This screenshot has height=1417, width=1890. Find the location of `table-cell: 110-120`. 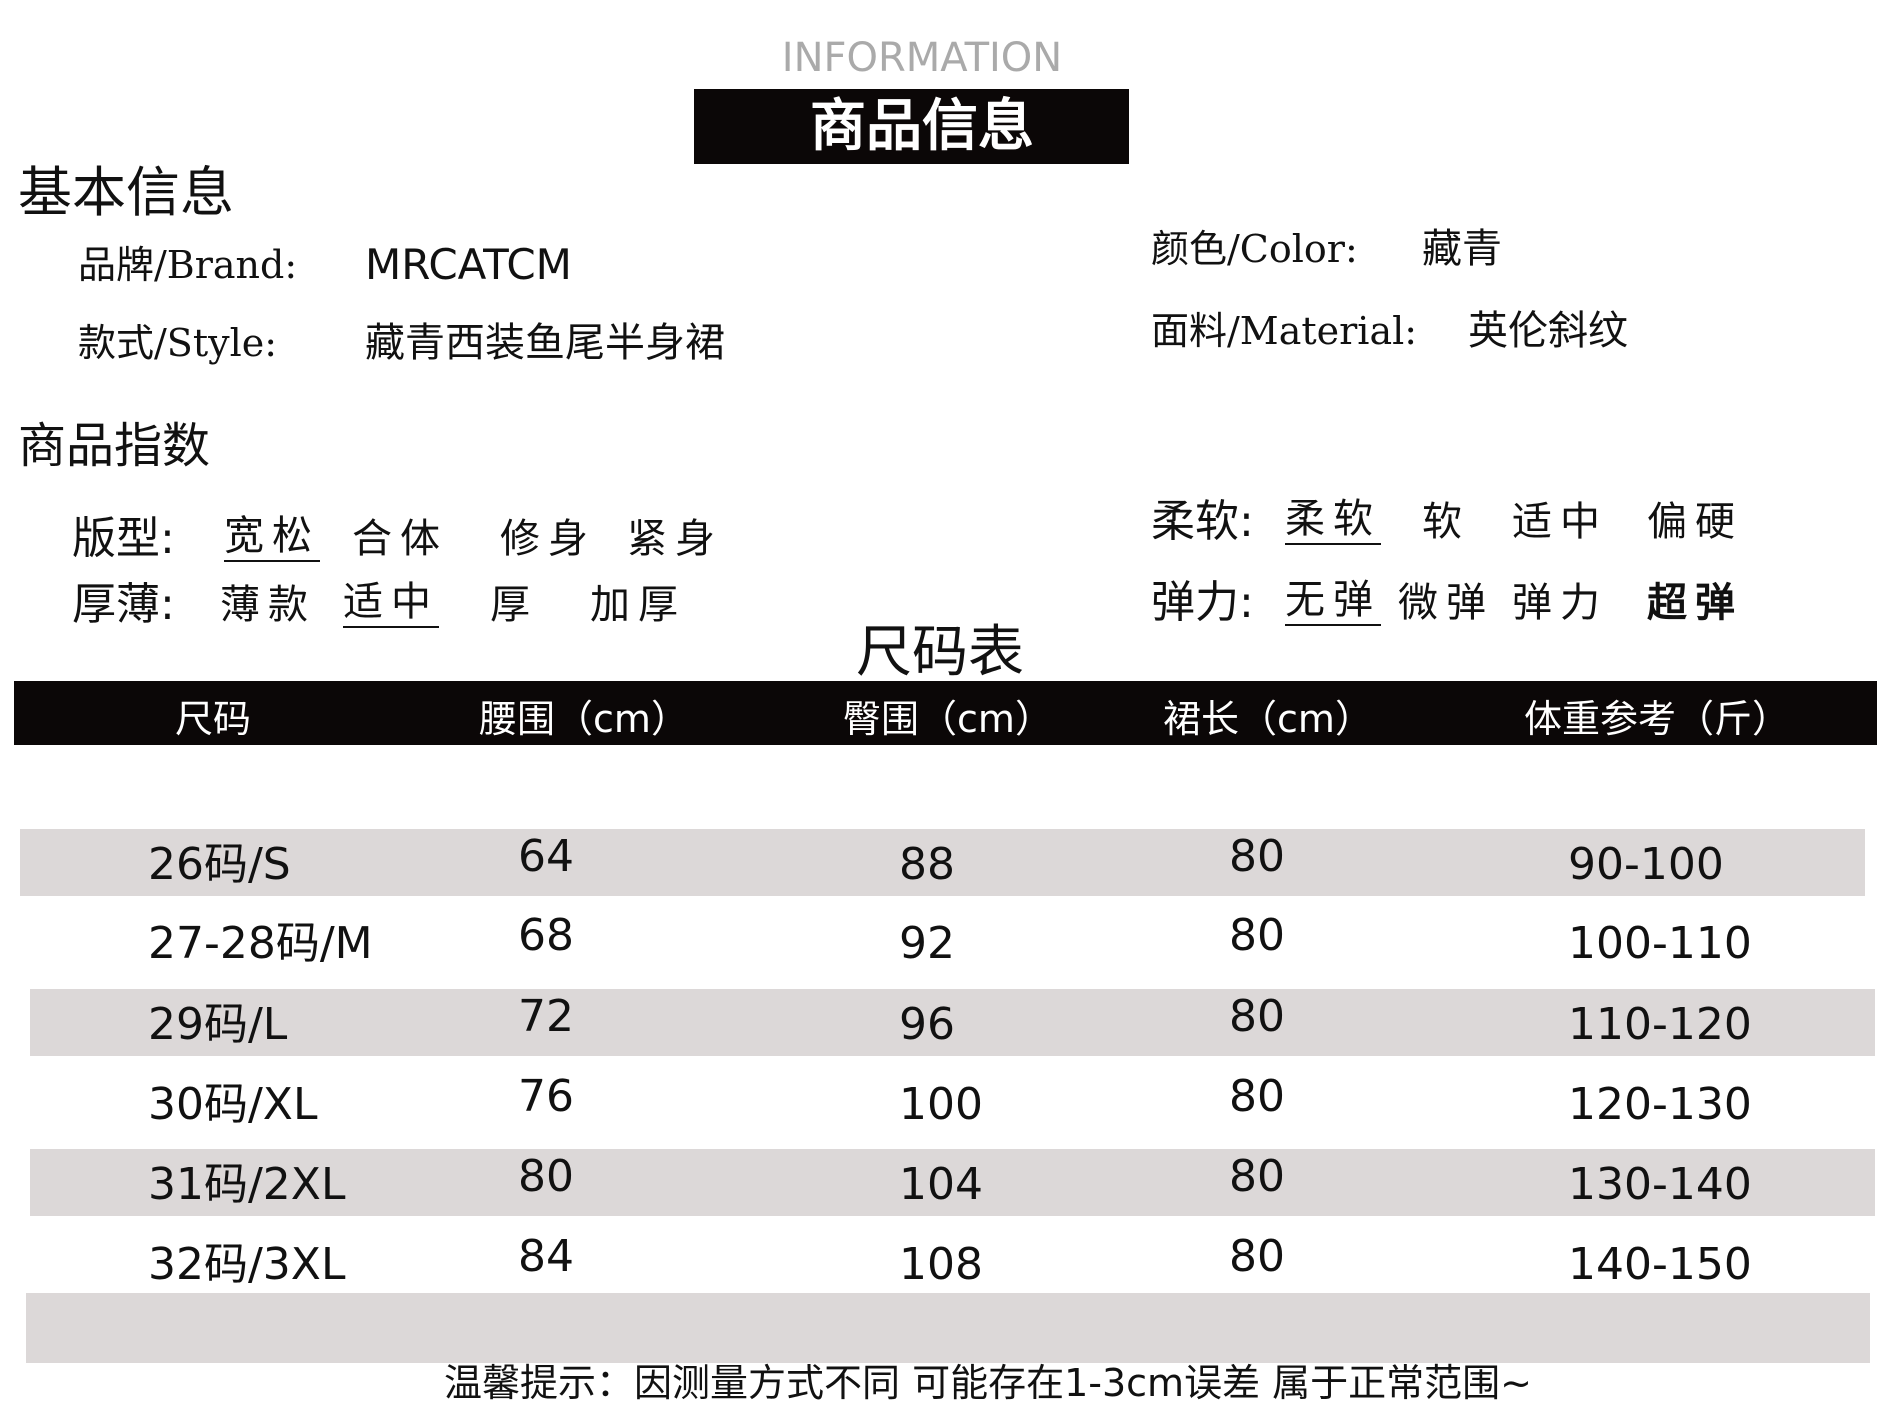

table-cell: 110-120 is located at coordinates (1660, 1024).